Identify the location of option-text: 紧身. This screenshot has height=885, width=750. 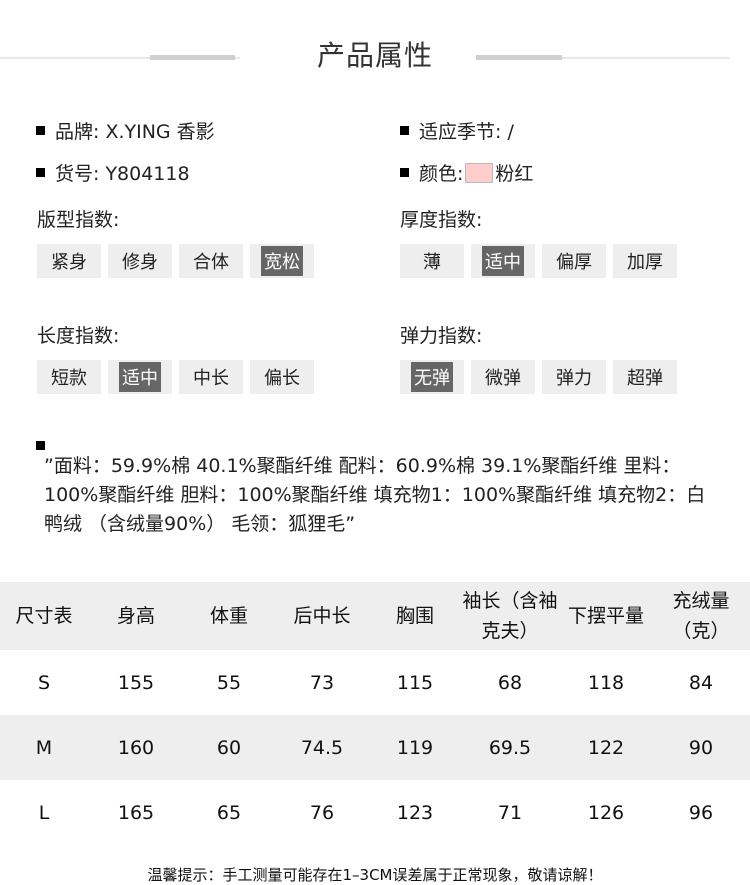
(69, 262).